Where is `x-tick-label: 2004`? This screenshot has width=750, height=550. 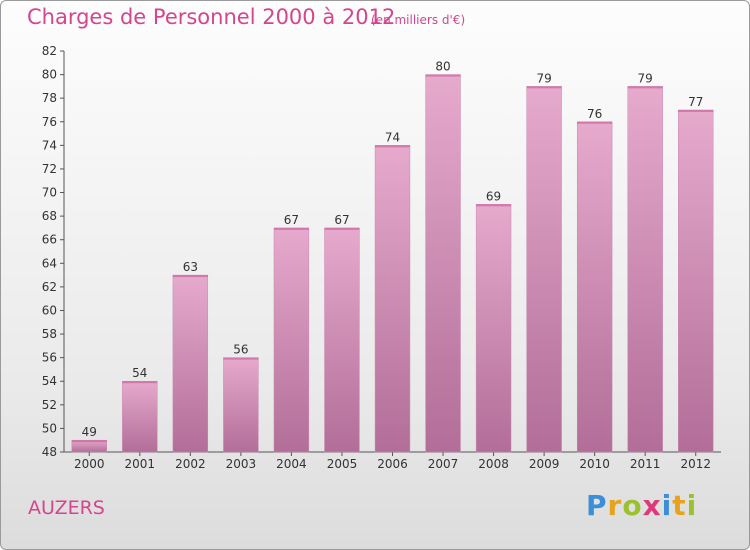 x-tick-label: 2004 is located at coordinates (291, 464).